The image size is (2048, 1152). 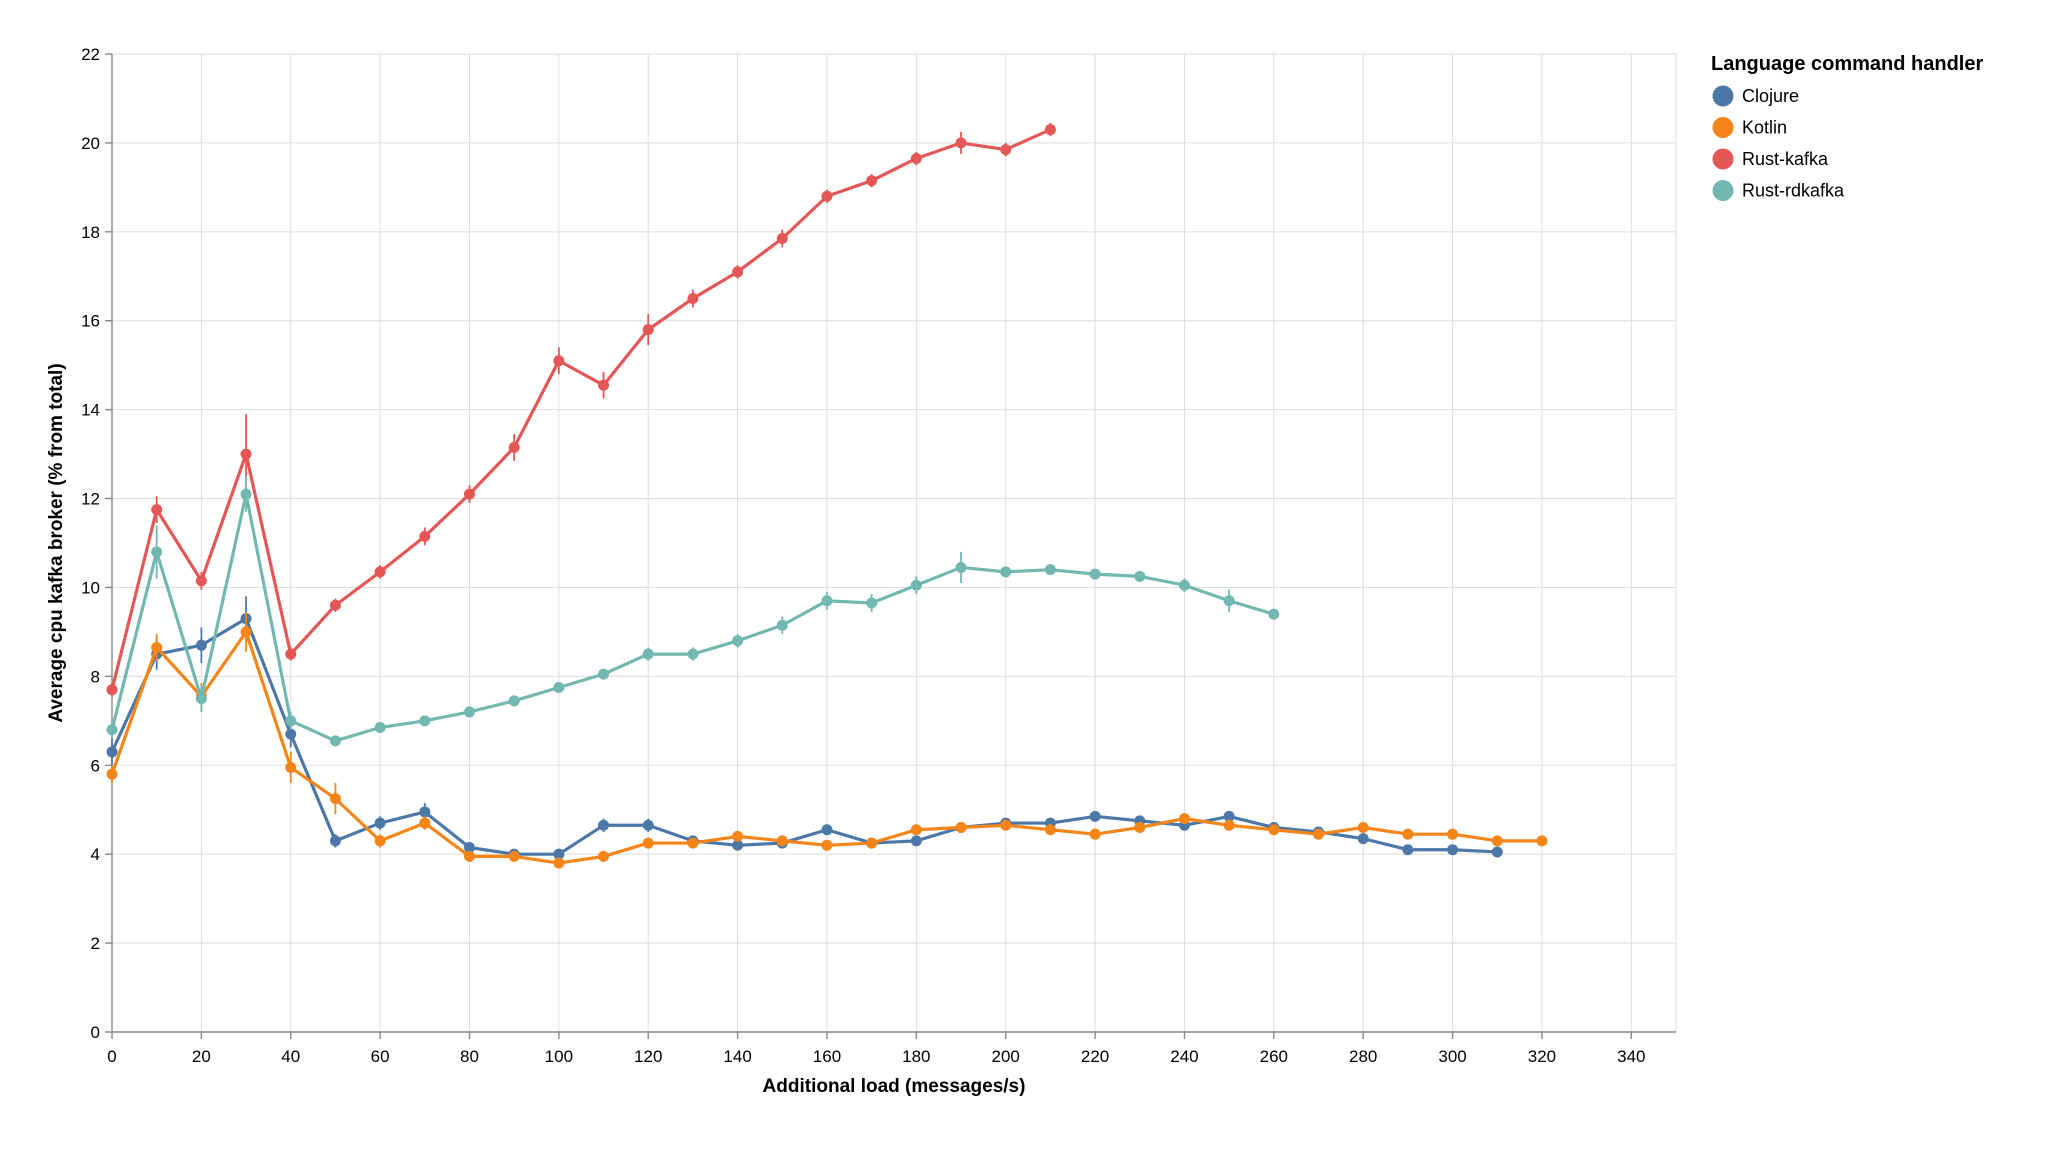 What do you see at coordinates (1779, 190) in the screenshot?
I see `legend-item-rust-rdkafka: Rust-rdkafka` at bounding box center [1779, 190].